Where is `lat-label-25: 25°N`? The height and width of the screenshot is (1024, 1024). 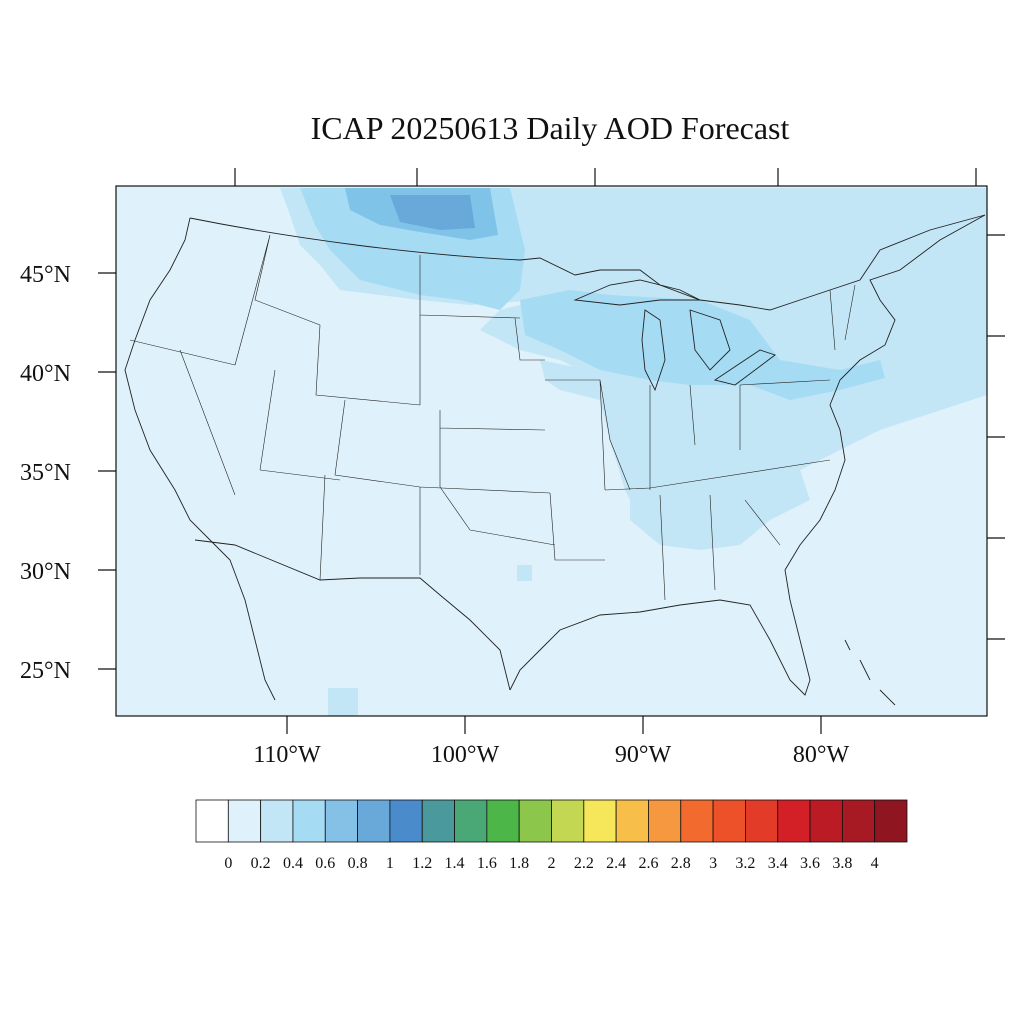 lat-label-25: 25°N is located at coordinates (45, 671).